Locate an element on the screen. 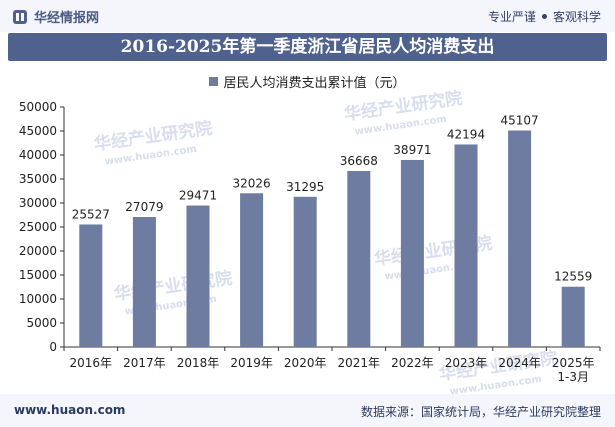  tagline: 专业严谨 客观科学 is located at coordinates (544, 16).